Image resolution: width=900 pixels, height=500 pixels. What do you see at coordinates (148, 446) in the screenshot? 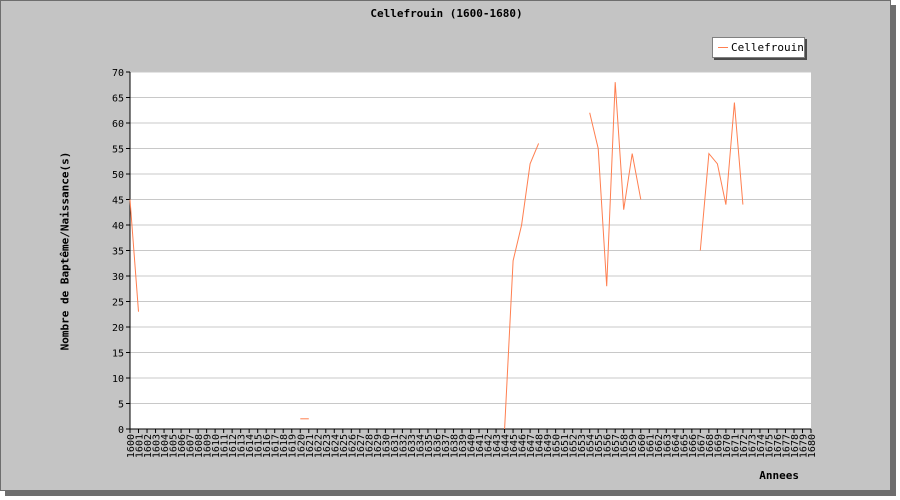
I see `x-tick-label: 1602` at bounding box center [148, 446].